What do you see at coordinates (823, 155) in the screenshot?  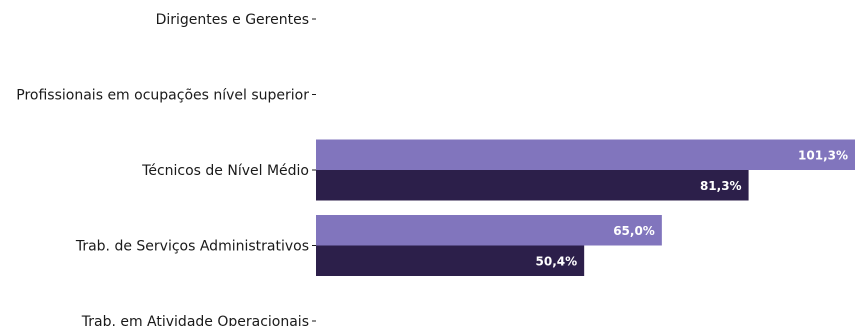 I see `value-label-tecnicos-de-nivel-medio-series-1: 101,3%` at bounding box center [823, 155].